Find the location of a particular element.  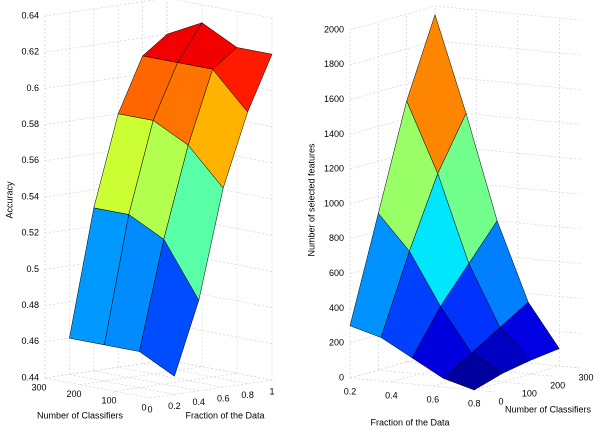

z-tick-label: 0.46 is located at coordinates (30, 341).